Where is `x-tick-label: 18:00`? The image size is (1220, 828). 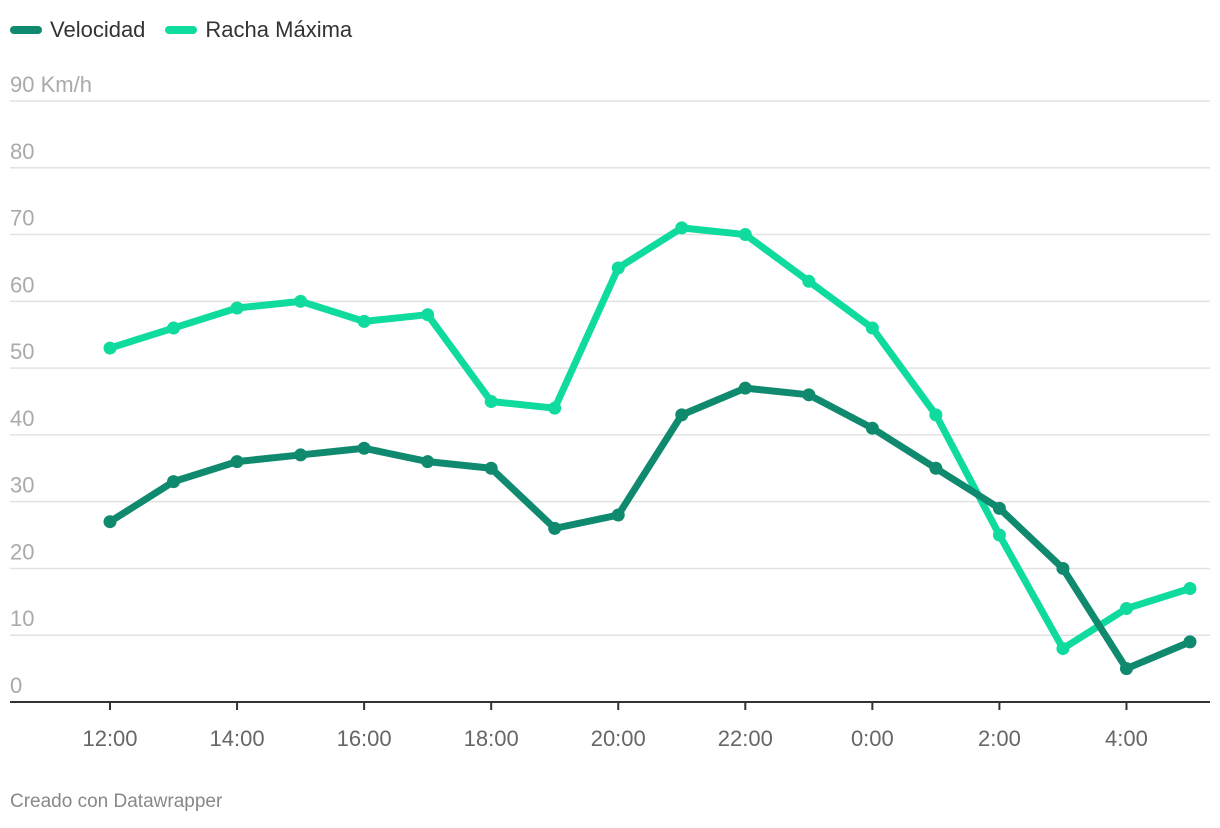
x-tick-label: 18:00 is located at coordinates (491, 738).